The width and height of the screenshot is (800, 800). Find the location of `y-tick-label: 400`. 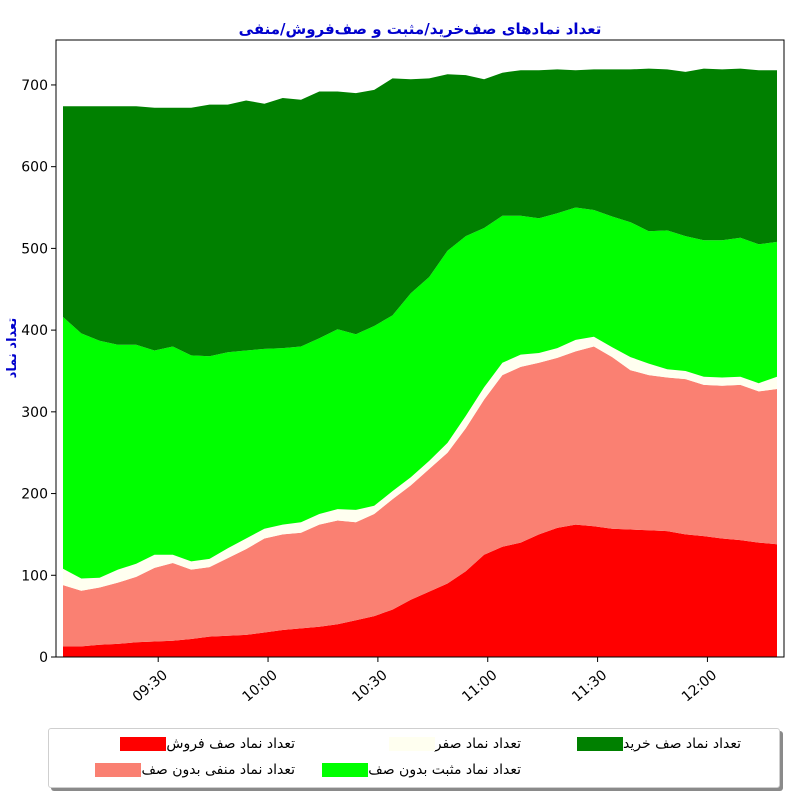

y-tick-label: 400 is located at coordinates (34, 331).